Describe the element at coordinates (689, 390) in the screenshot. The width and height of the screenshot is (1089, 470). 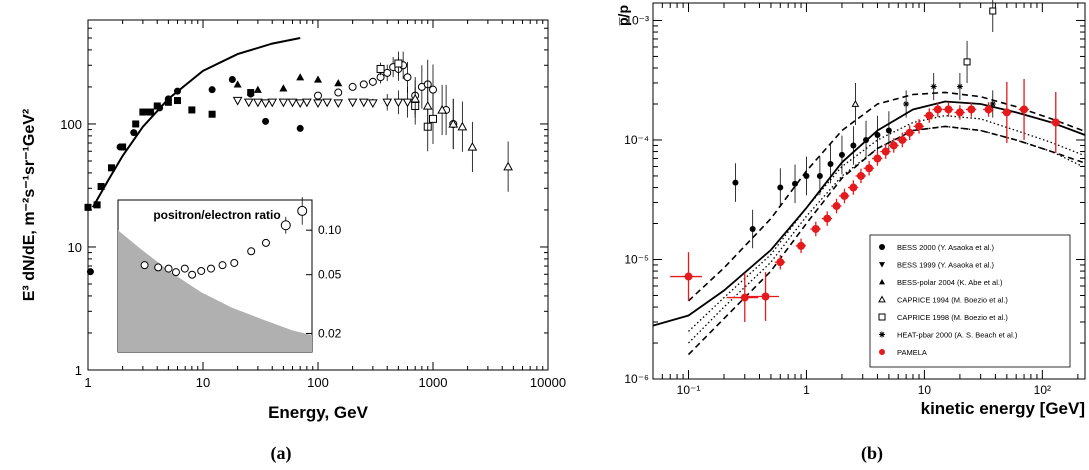
I see `x-tick-label: 10⁻¹` at that location.